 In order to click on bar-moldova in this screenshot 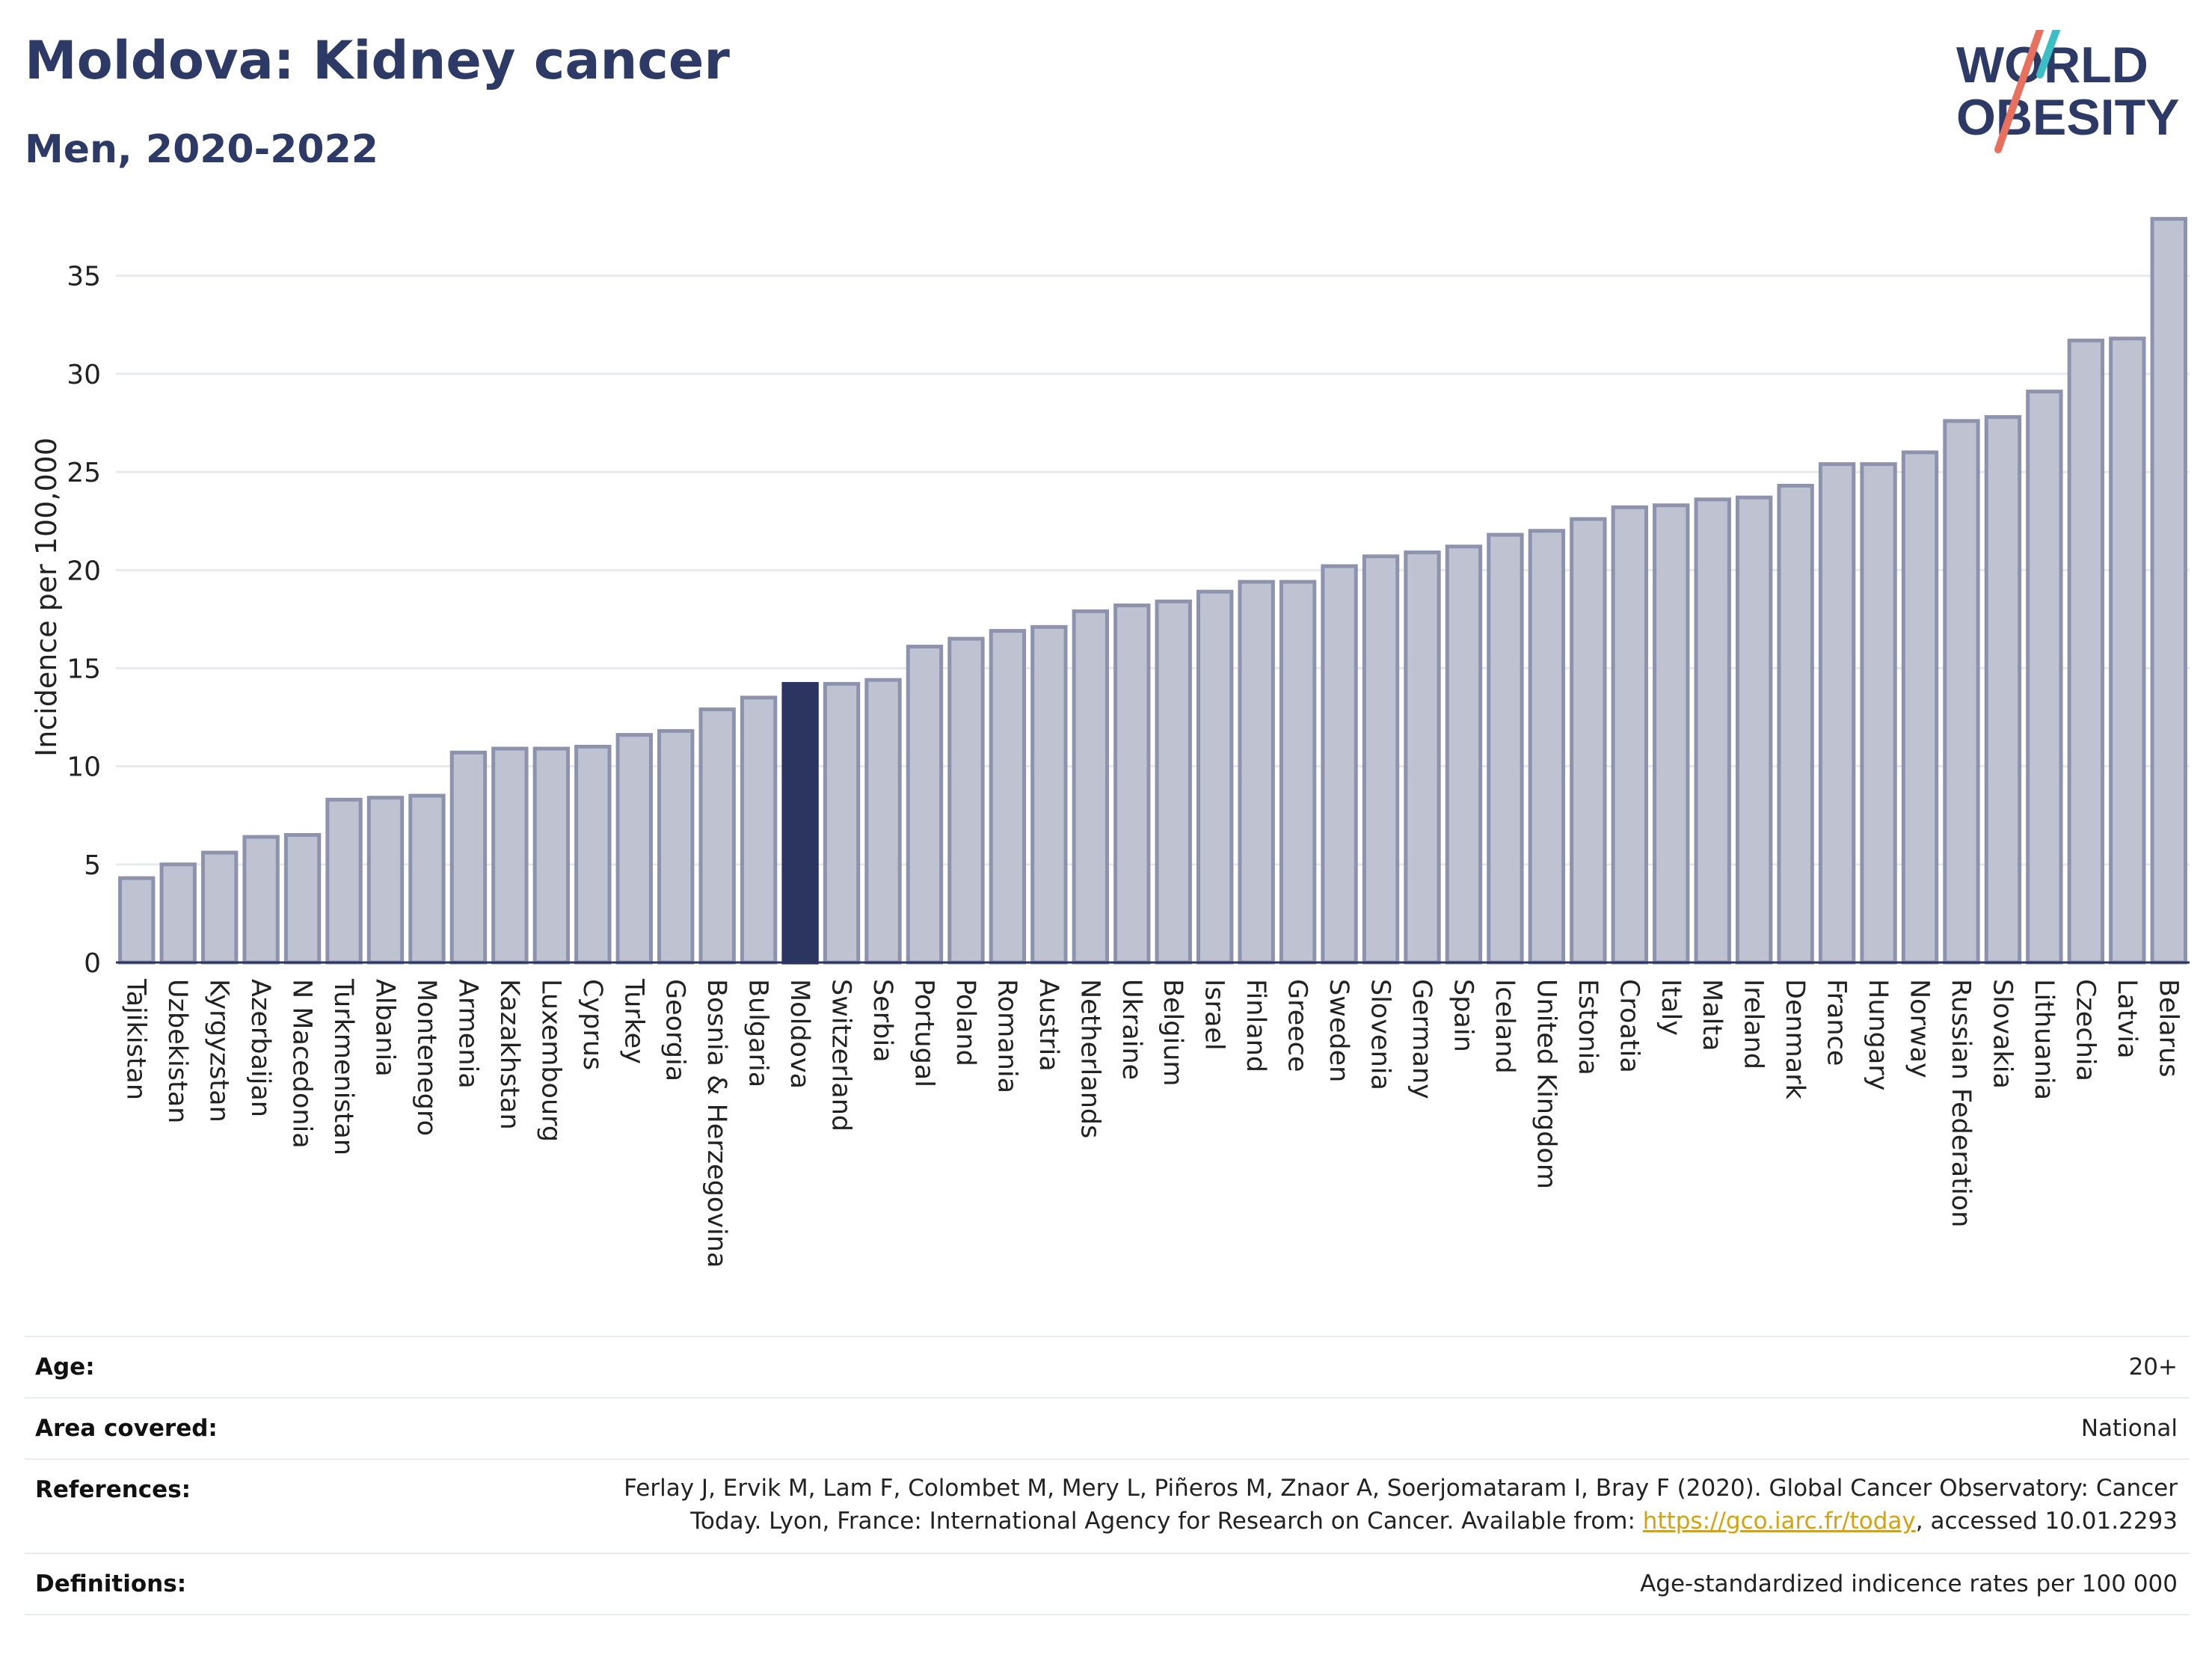, I will do `click(800, 823)`.